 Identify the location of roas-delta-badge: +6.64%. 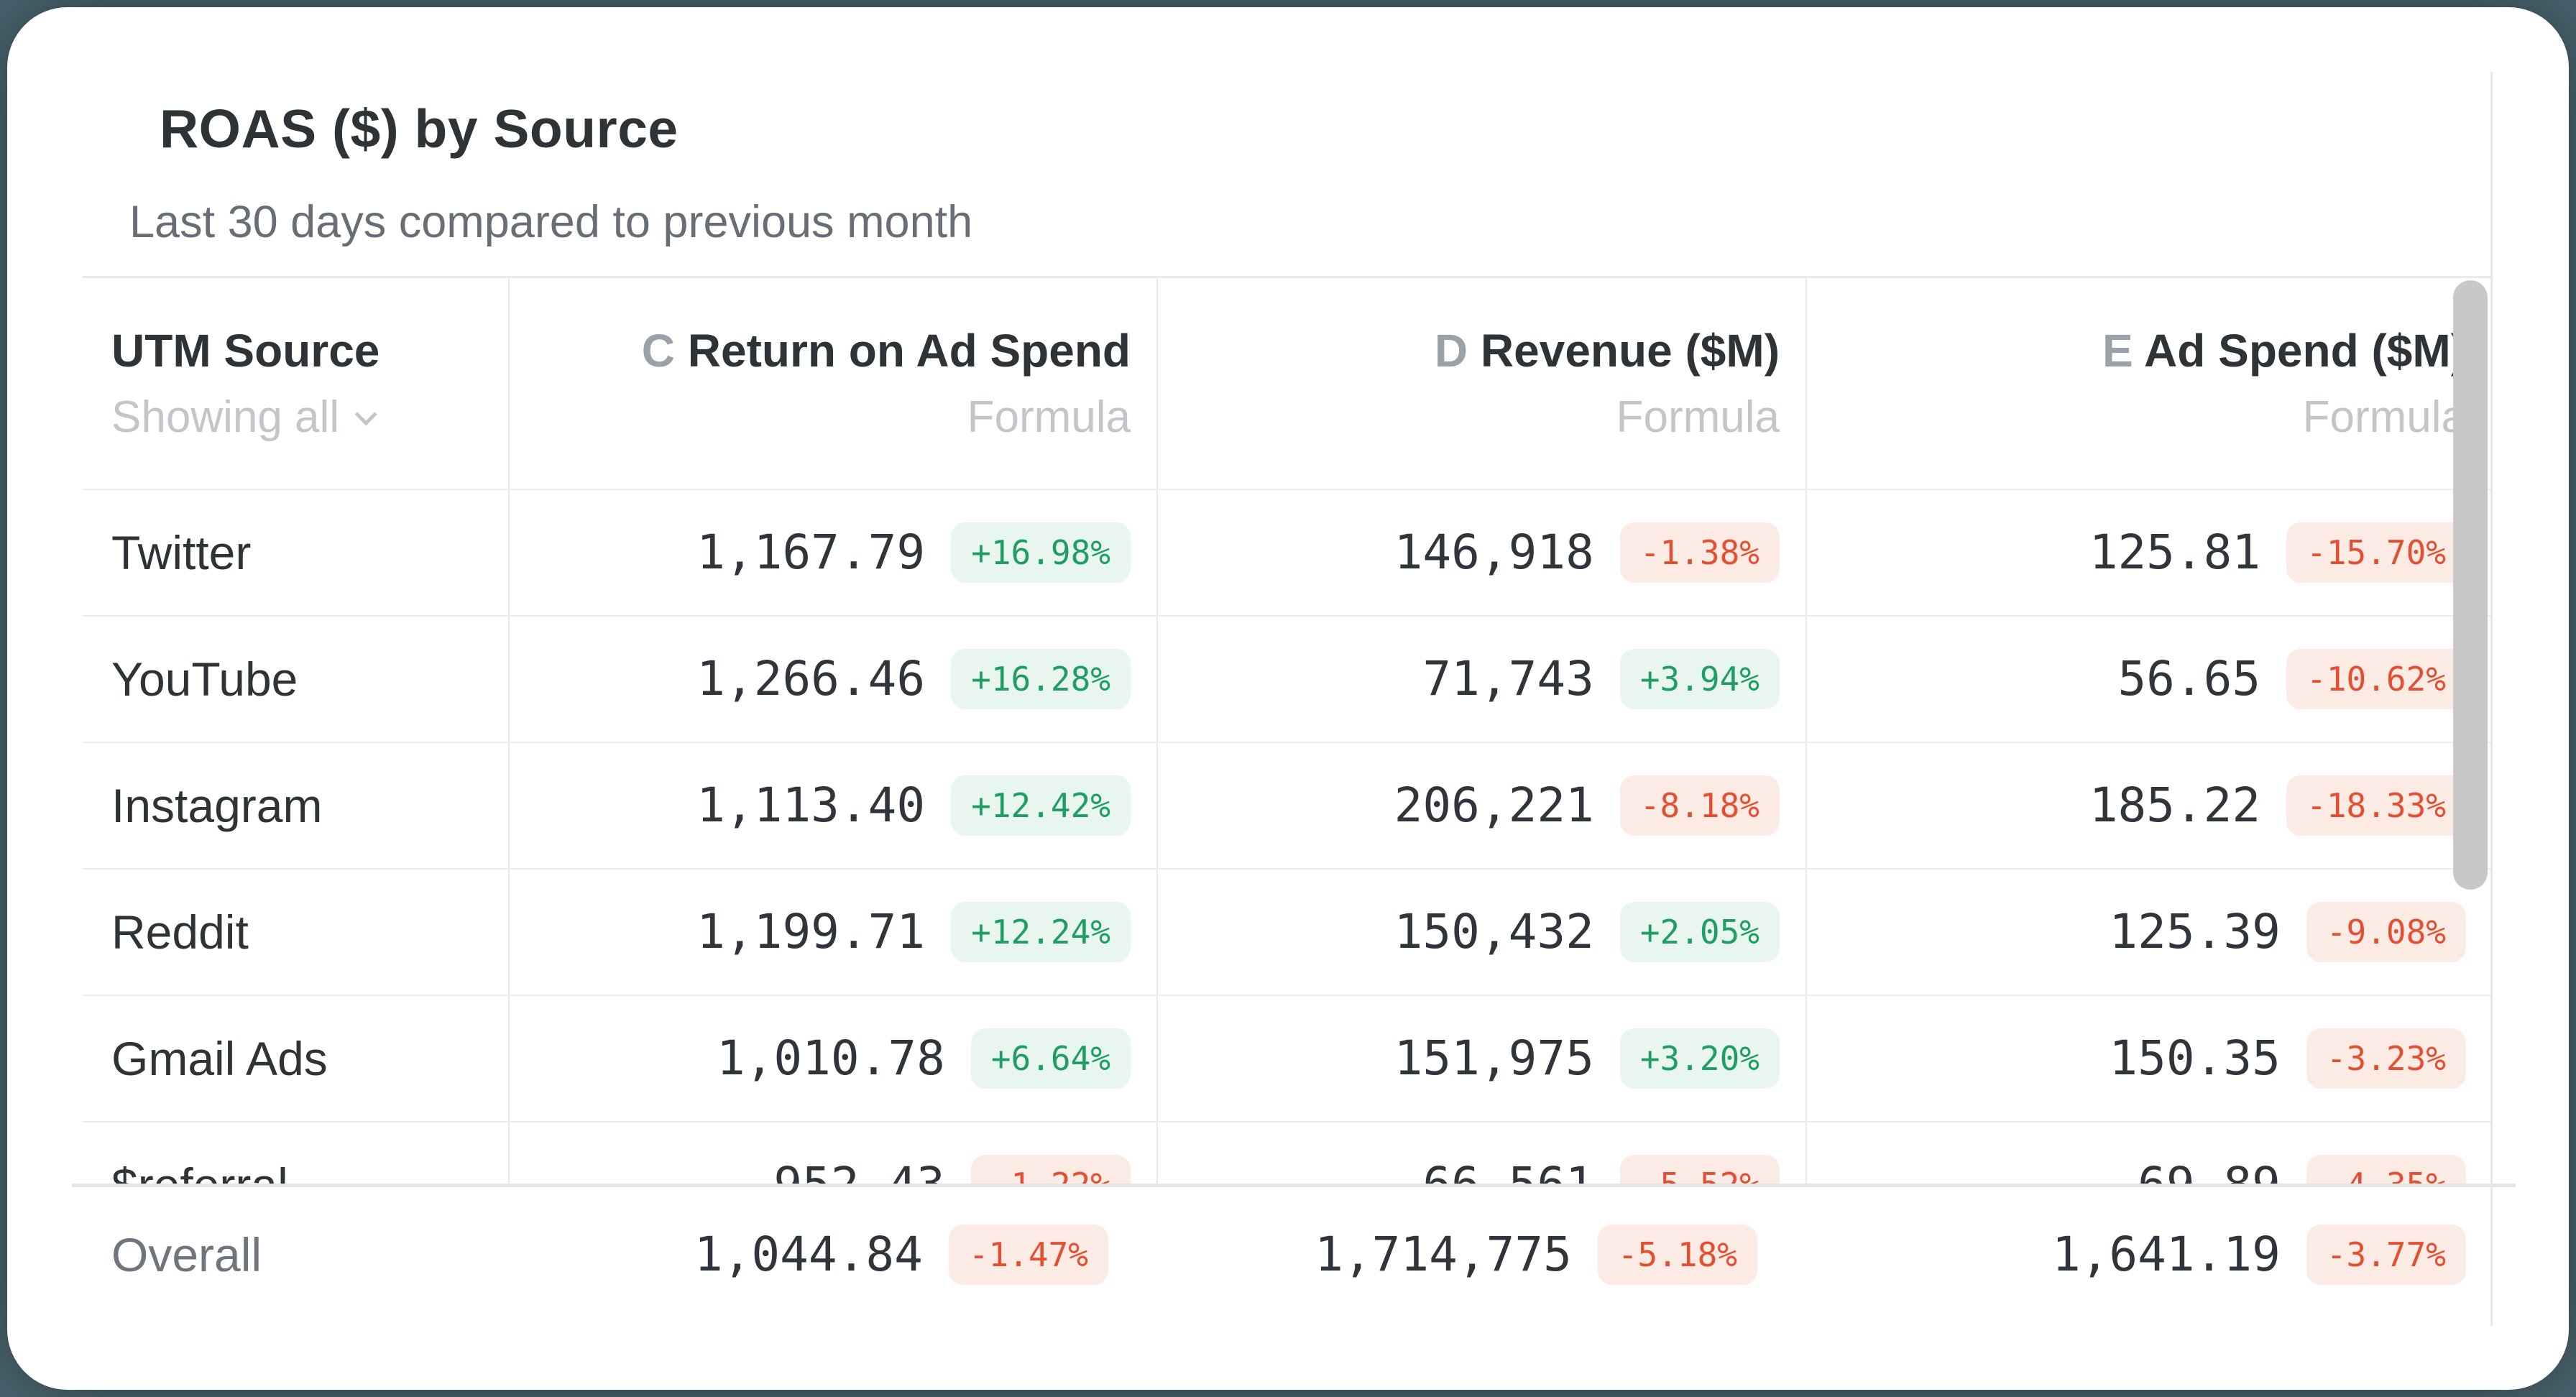
(1050, 1058).